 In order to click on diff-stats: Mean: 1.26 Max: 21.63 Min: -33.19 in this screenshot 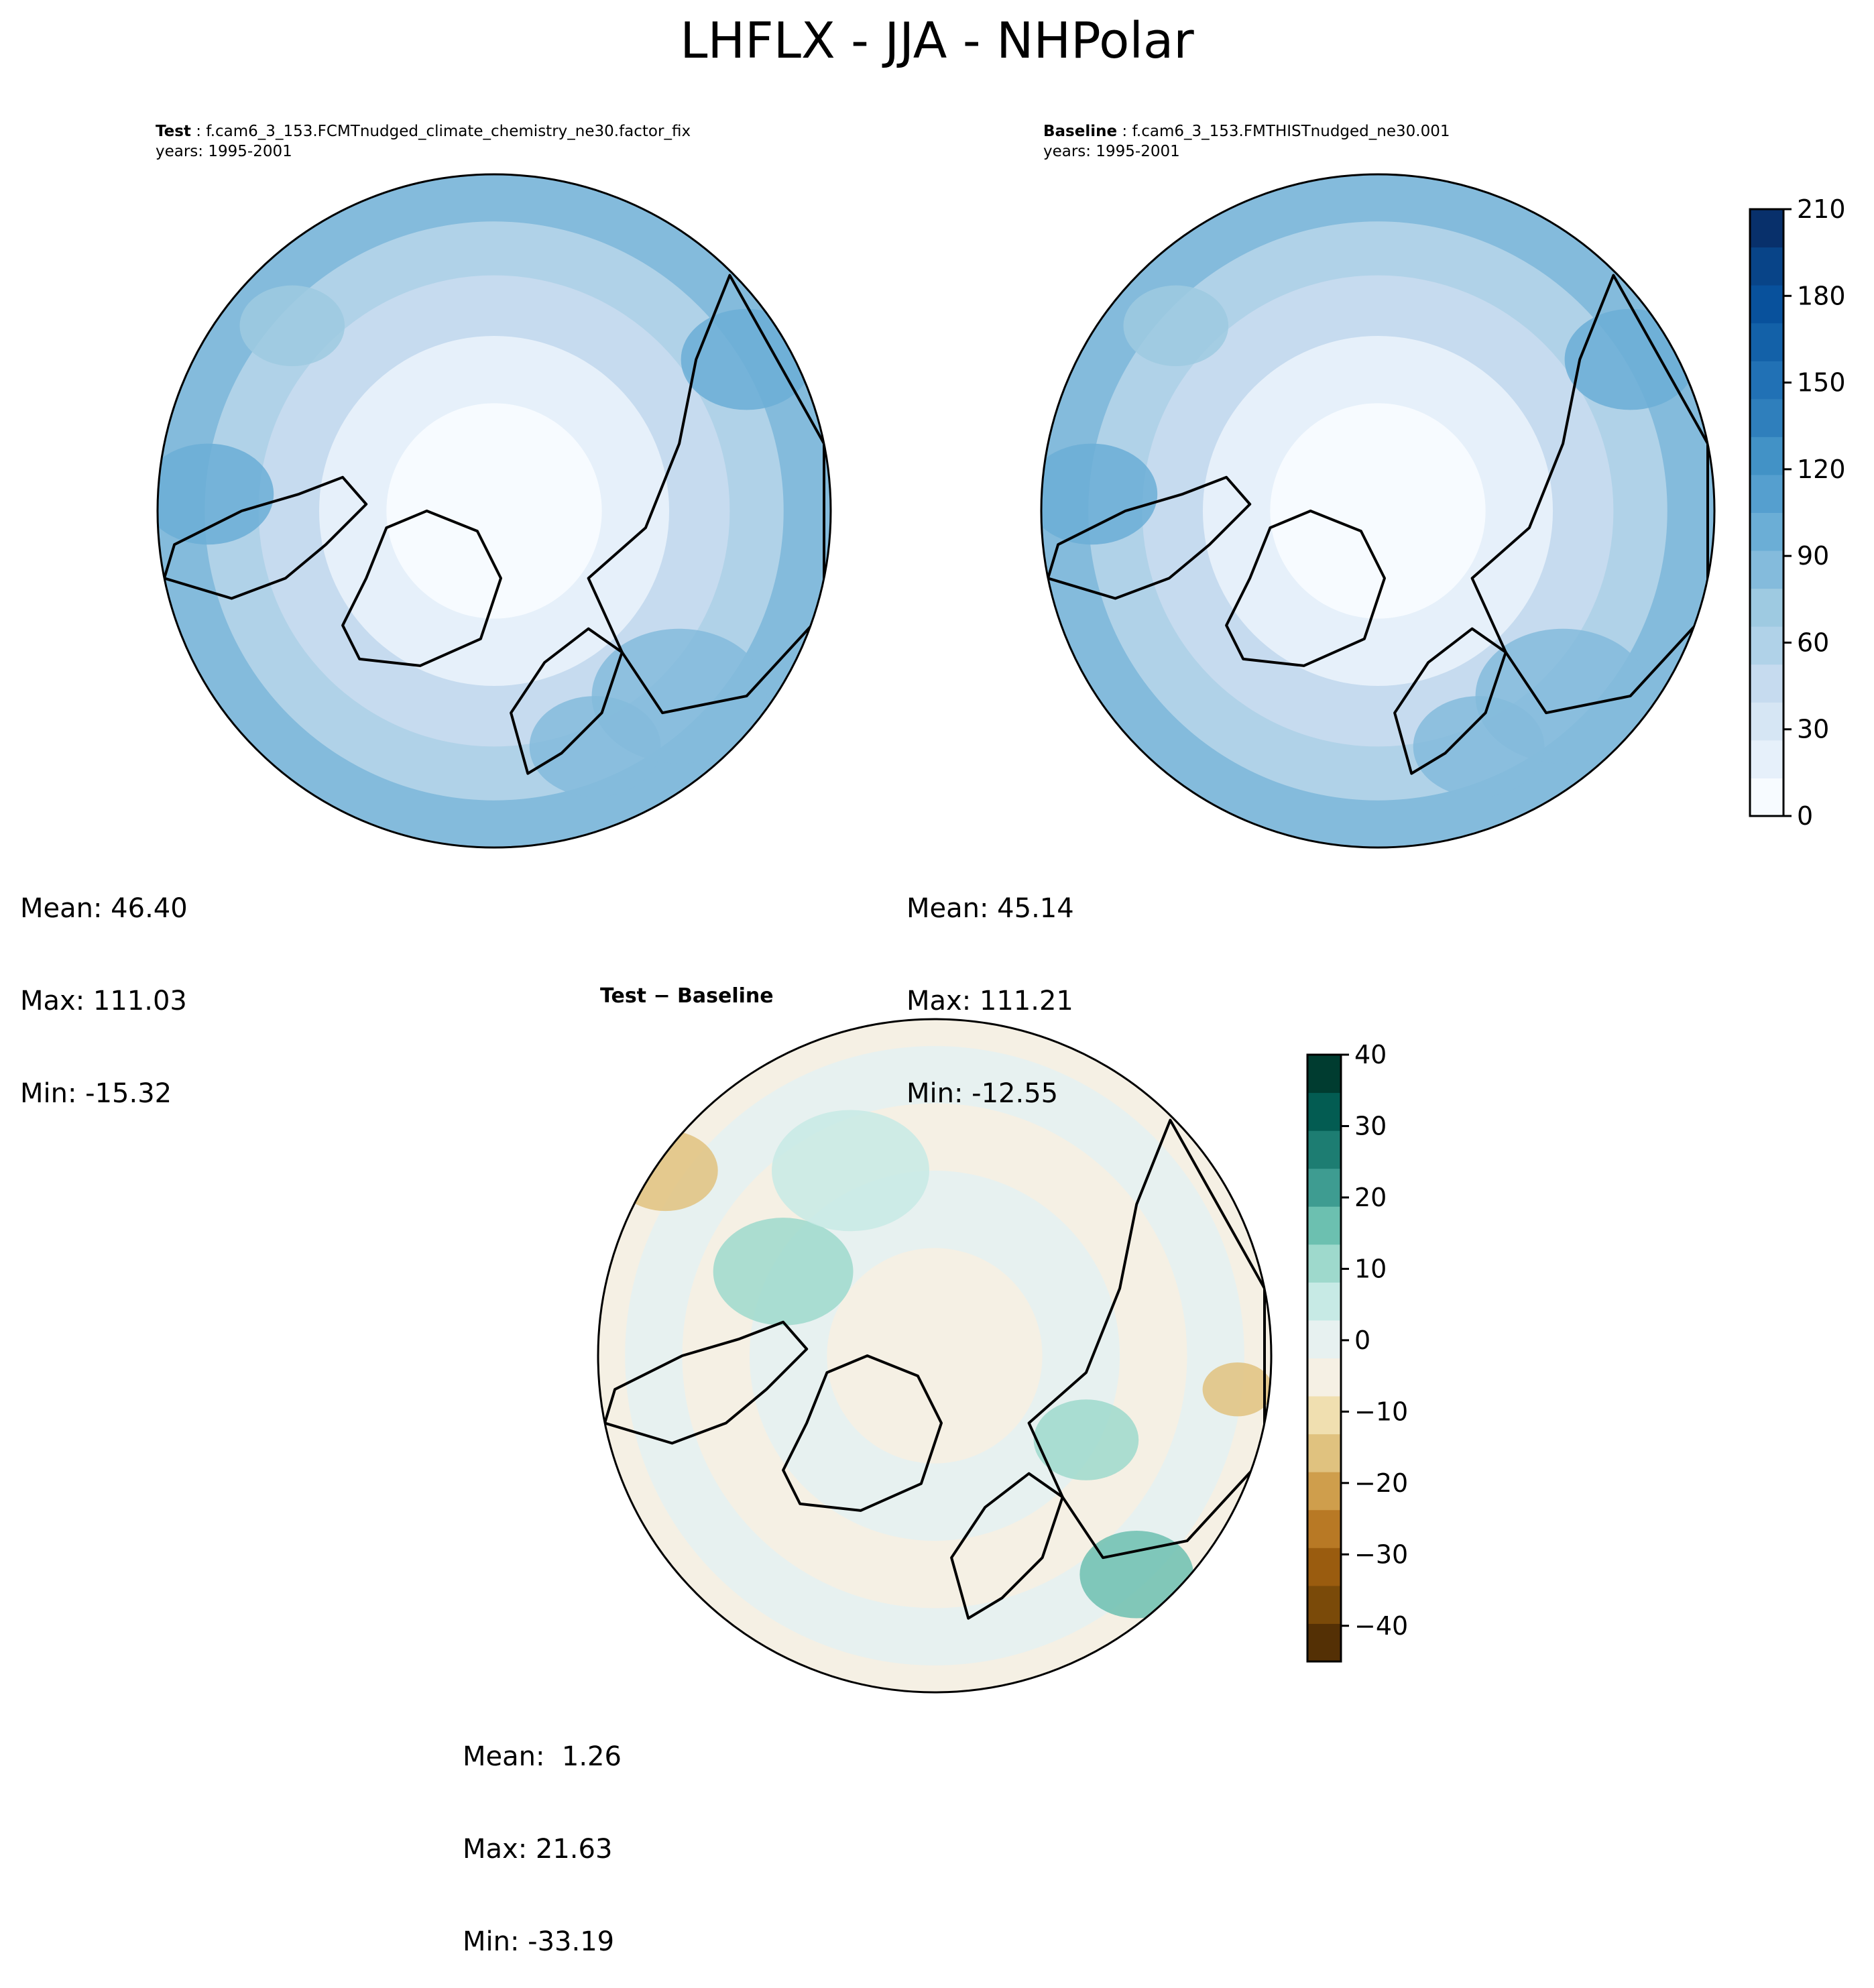, I will do `click(542, 1834)`.